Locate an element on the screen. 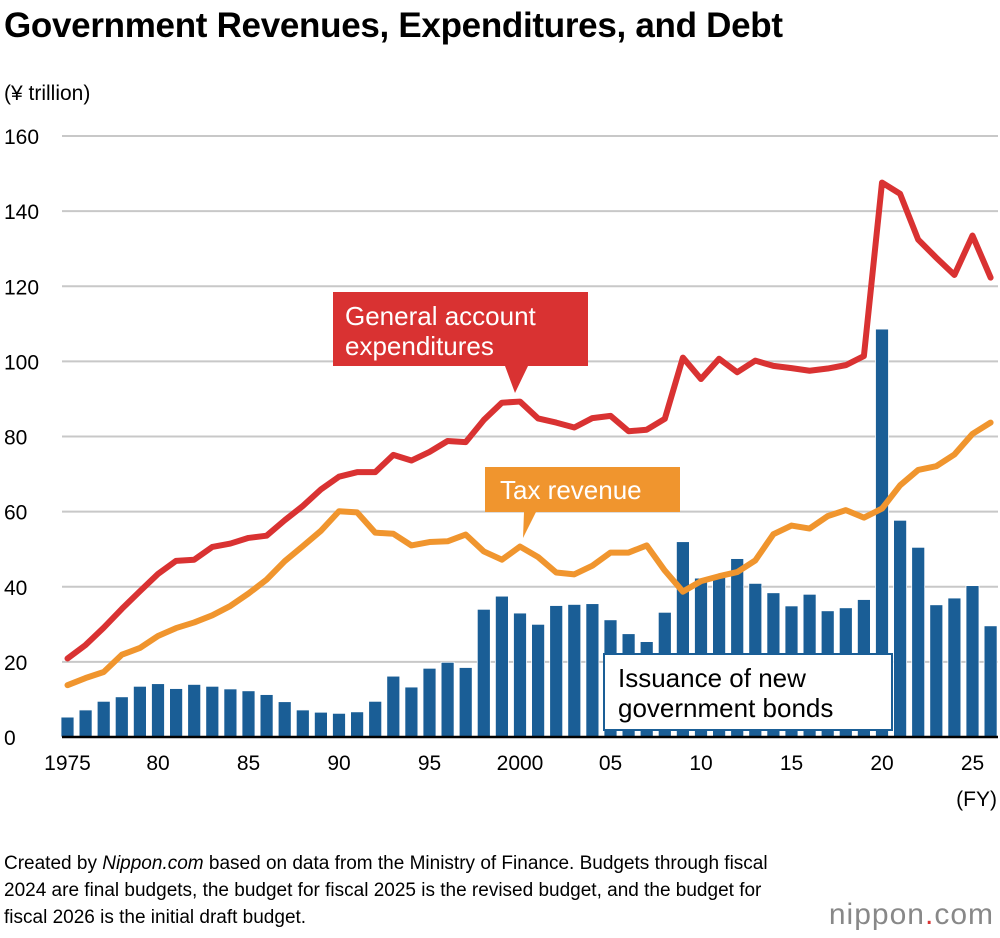 The width and height of the screenshot is (1000, 938). y-tick-label: 100 is located at coordinates (21, 362).